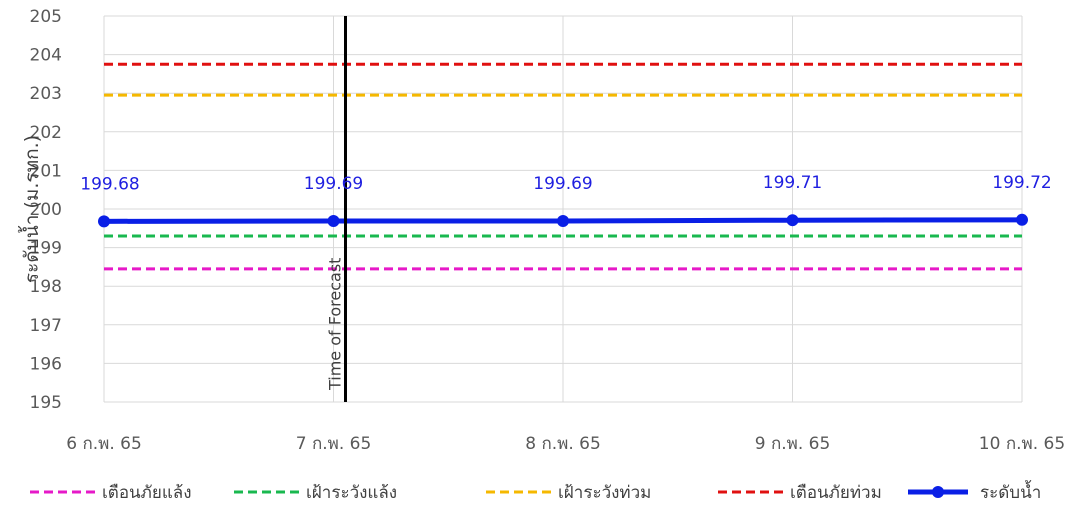  Describe the element at coordinates (46, 249) in the screenshot. I see `y-tick-label: 199` at that location.